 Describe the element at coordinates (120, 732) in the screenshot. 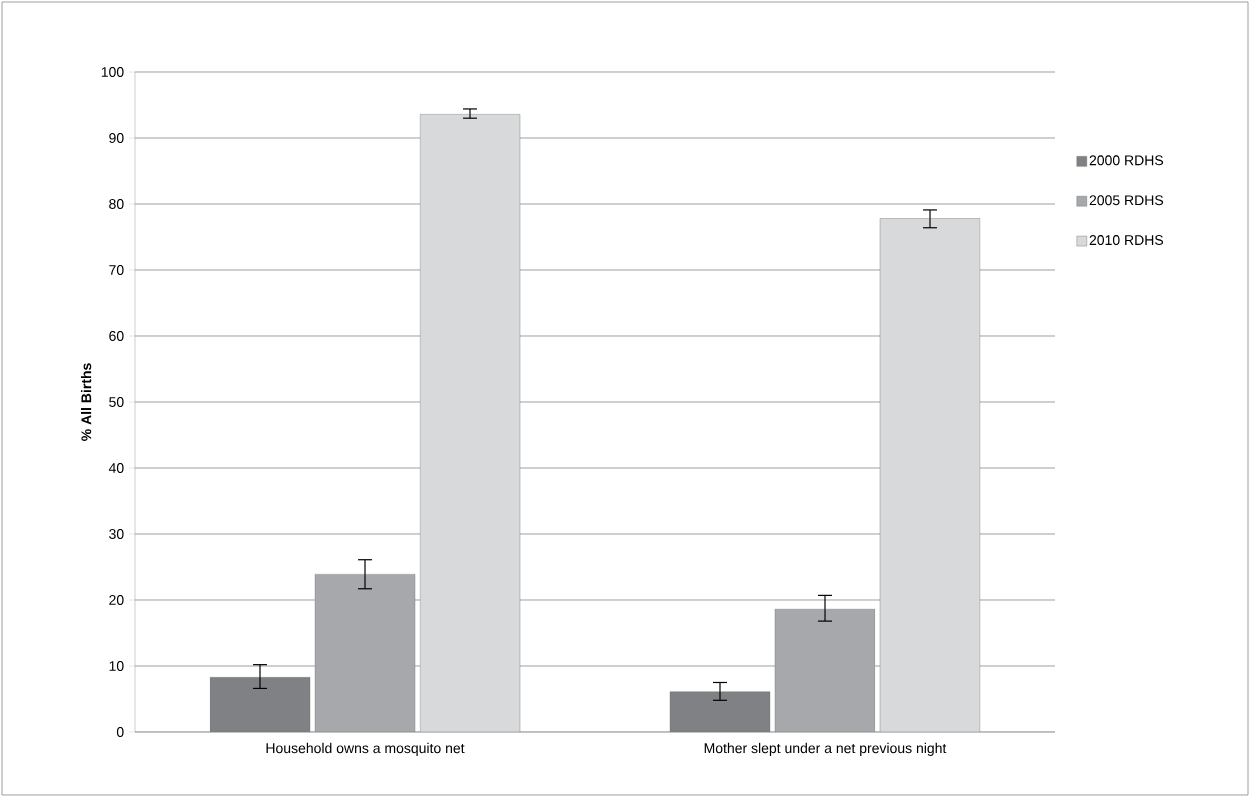

I see `y-tick-label: 0` at that location.